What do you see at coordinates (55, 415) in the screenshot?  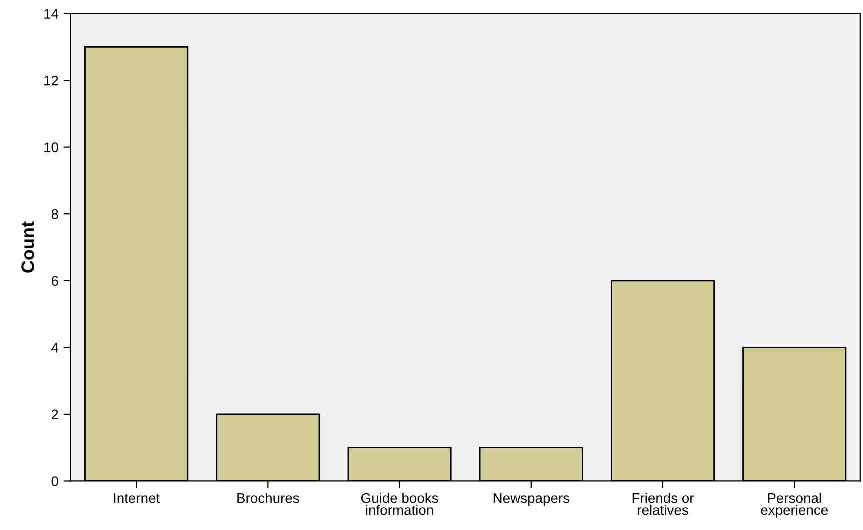 I see `y-tick-label: 2` at bounding box center [55, 415].